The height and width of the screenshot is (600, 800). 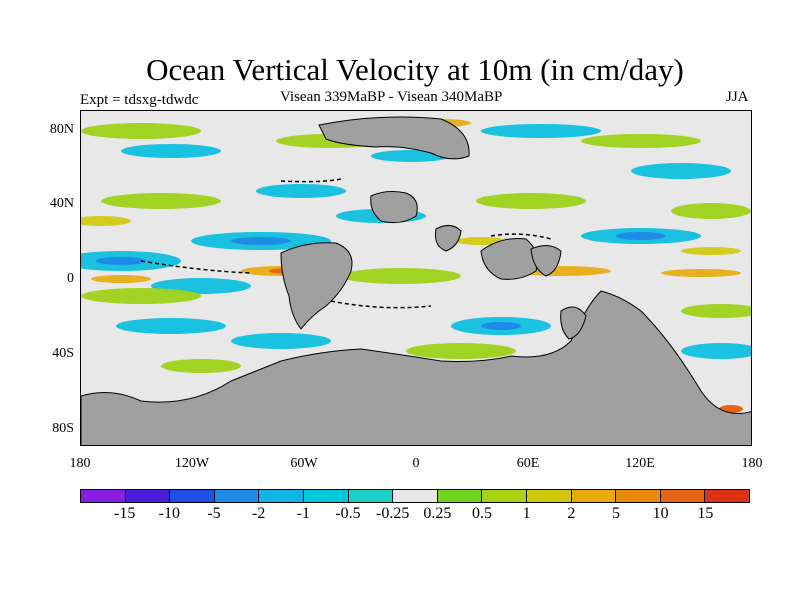 What do you see at coordinates (192, 463) in the screenshot?
I see `lon-label-120w: 120W` at bounding box center [192, 463].